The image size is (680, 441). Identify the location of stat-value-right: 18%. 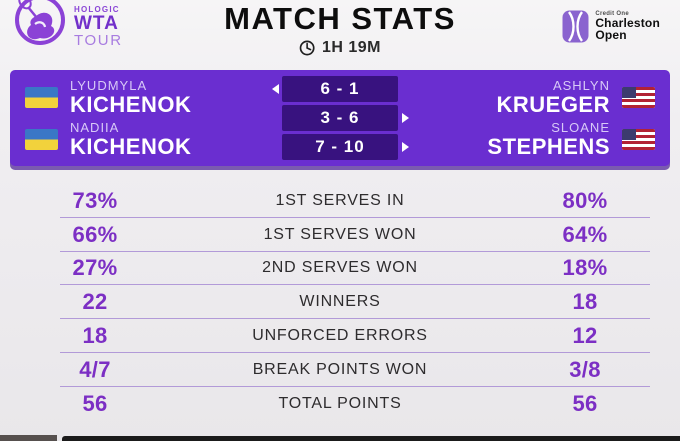
(585, 268).